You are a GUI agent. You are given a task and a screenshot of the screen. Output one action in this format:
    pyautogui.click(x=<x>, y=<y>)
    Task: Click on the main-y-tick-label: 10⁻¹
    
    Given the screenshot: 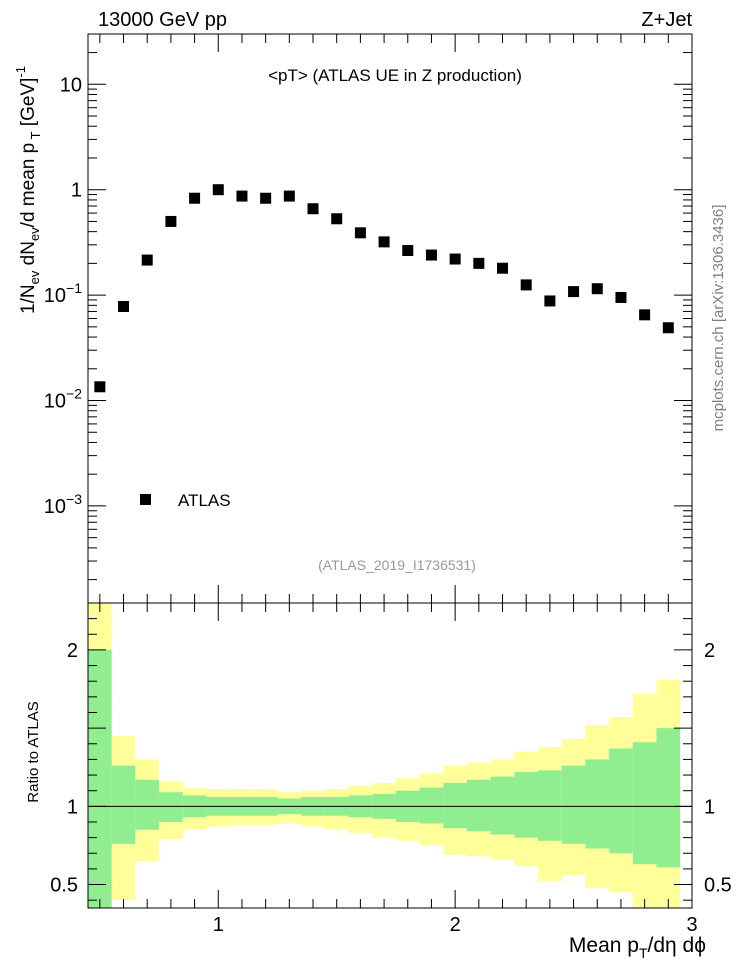 What is the action you would take?
    pyautogui.click(x=63, y=293)
    